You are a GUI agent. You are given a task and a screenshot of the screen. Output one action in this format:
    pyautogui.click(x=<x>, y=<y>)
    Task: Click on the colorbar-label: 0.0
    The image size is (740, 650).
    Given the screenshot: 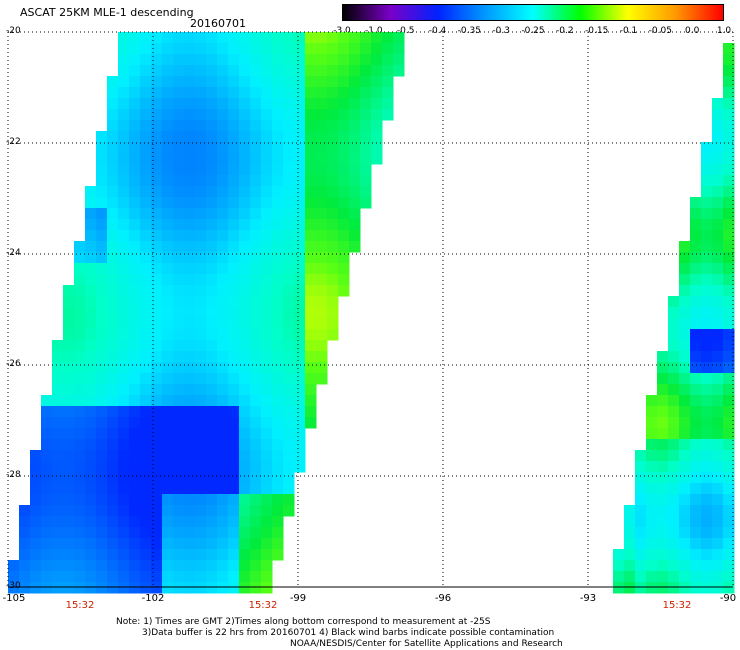 What is the action you would take?
    pyautogui.click(x=692, y=31)
    